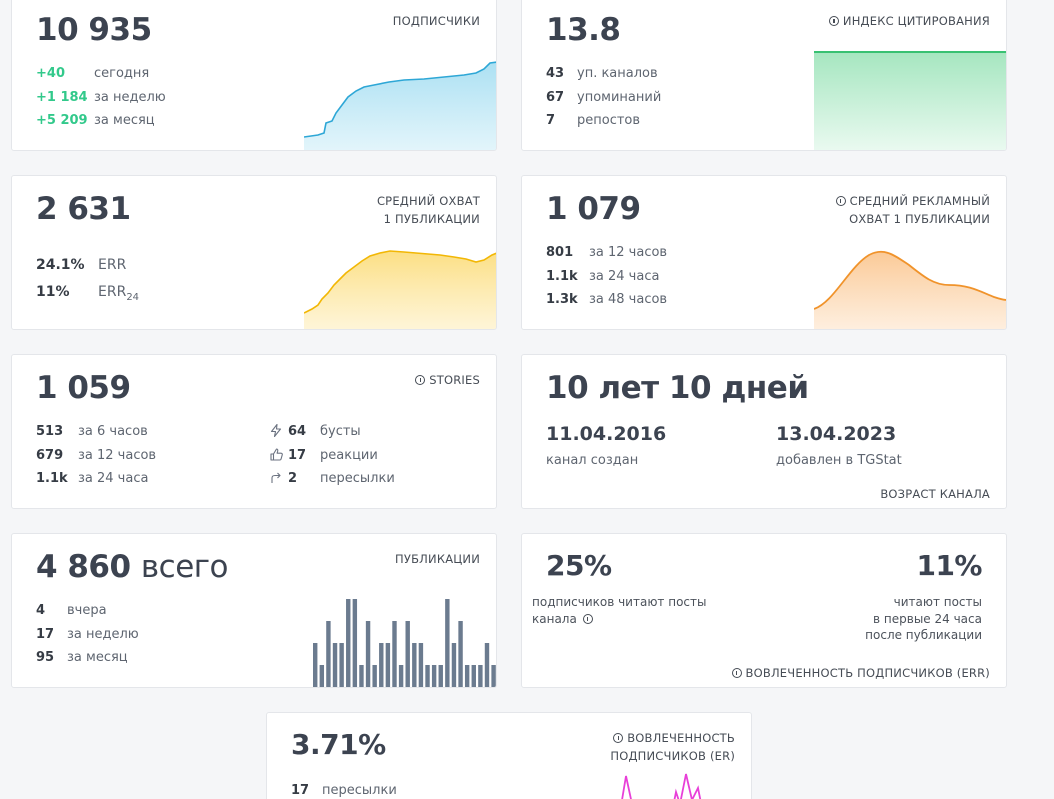 The width and height of the screenshot is (1054, 799). Describe the element at coordinates (50, 455) in the screenshot. I see `stories-12h-num: 679` at that location.